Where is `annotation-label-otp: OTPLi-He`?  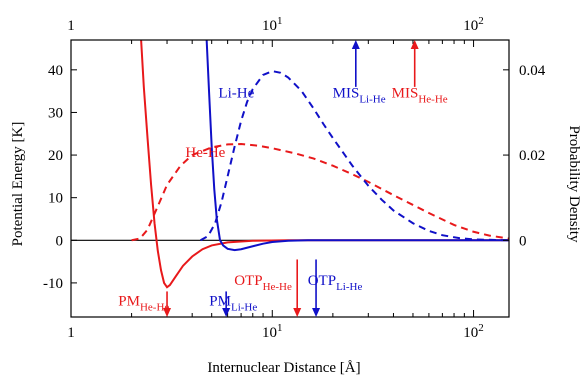
annotation-label-otp: OTPLi-He is located at coordinates (335, 283).